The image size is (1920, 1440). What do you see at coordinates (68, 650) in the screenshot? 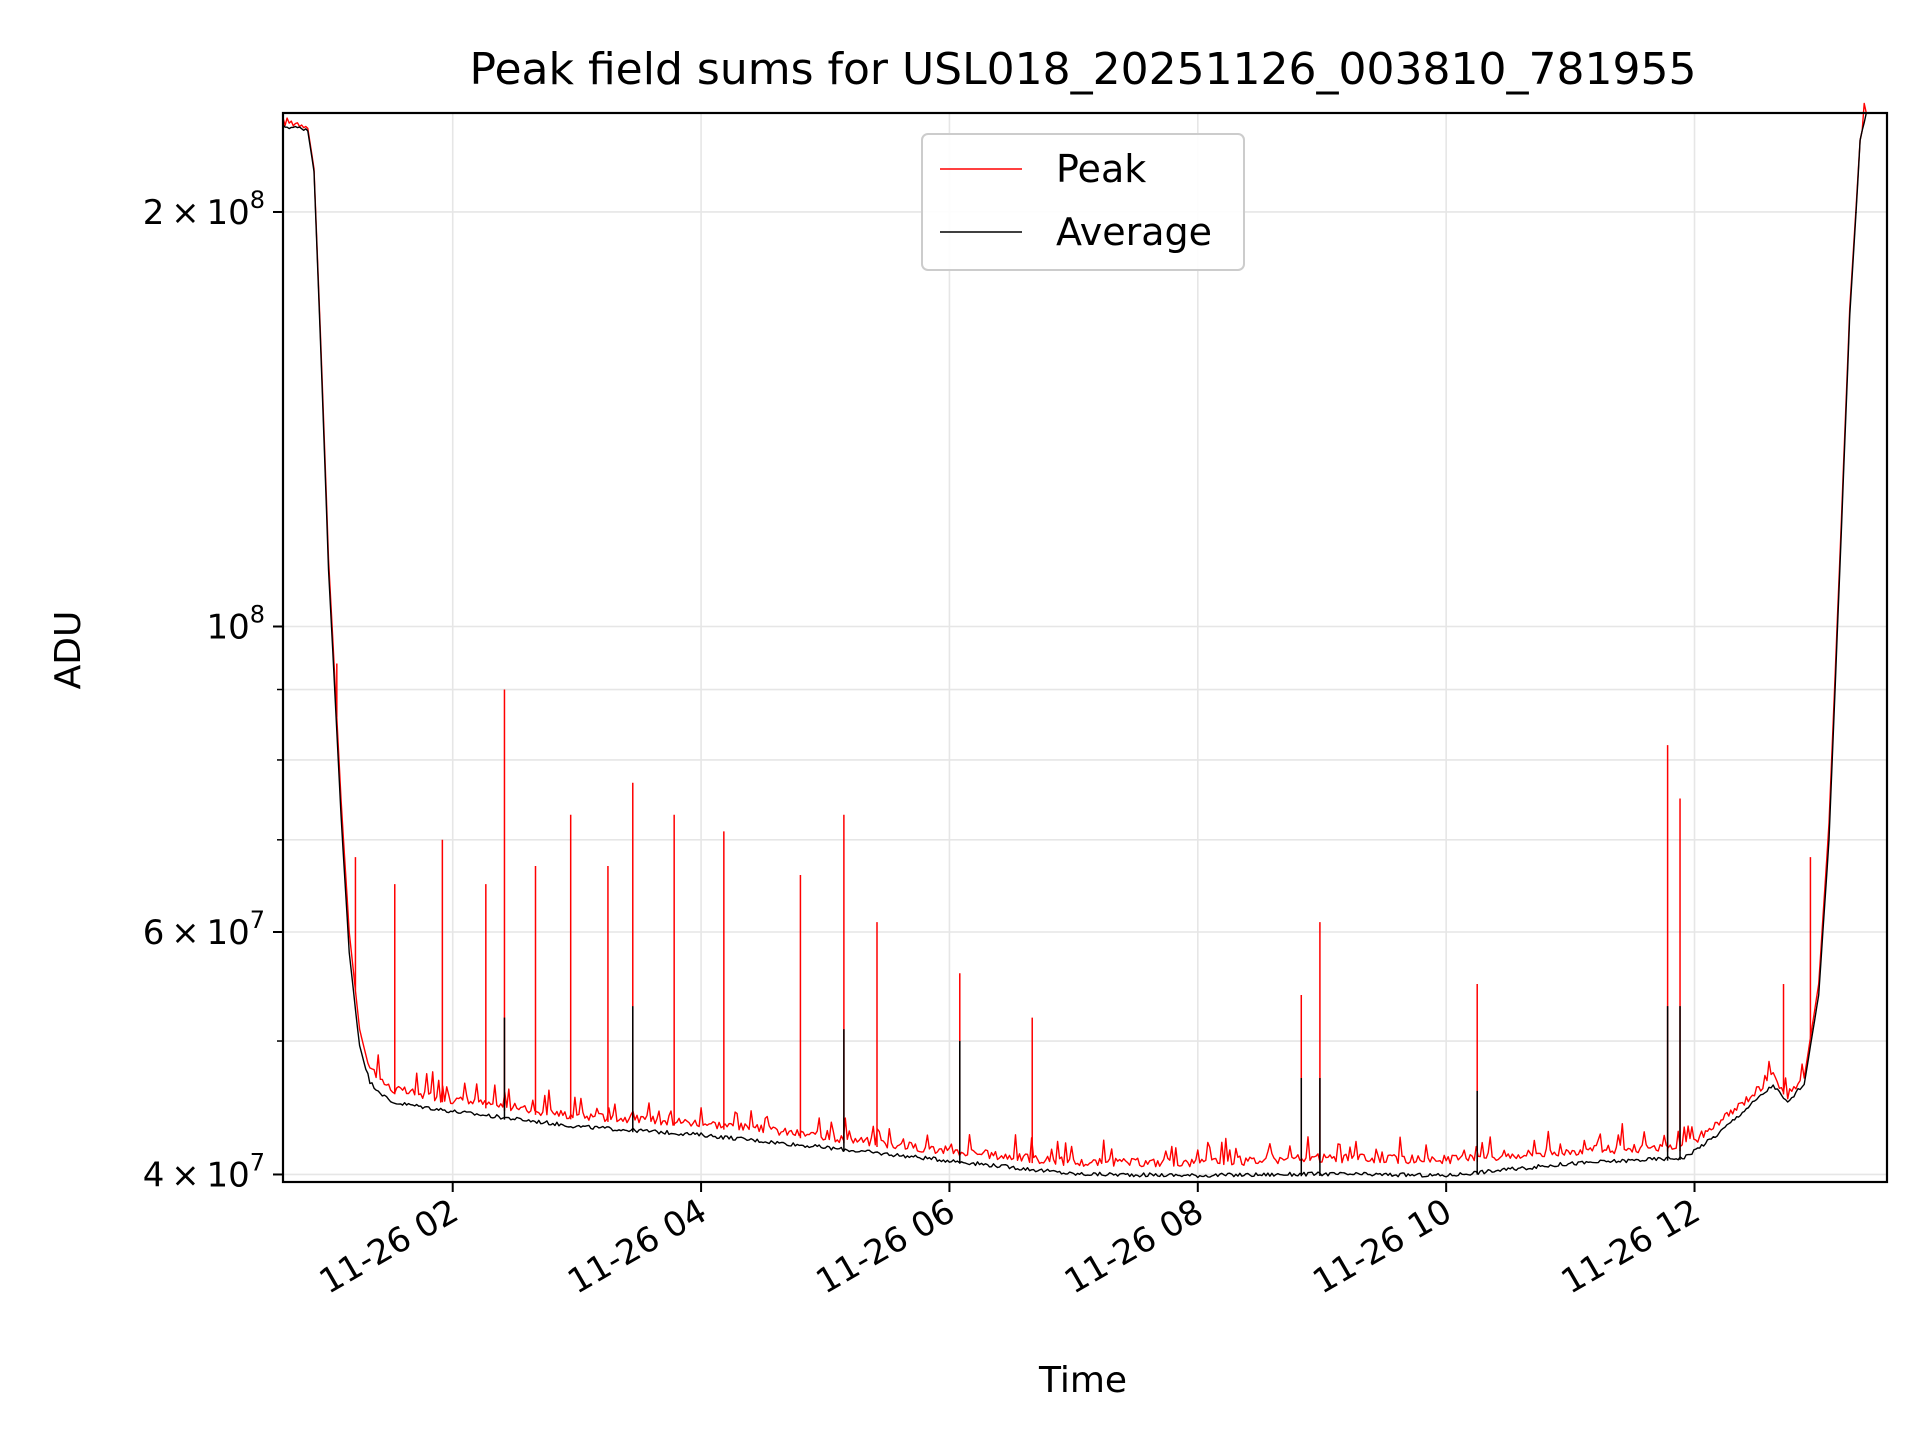
I see `y-axis-label: ADU` at bounding box center [68, 650].